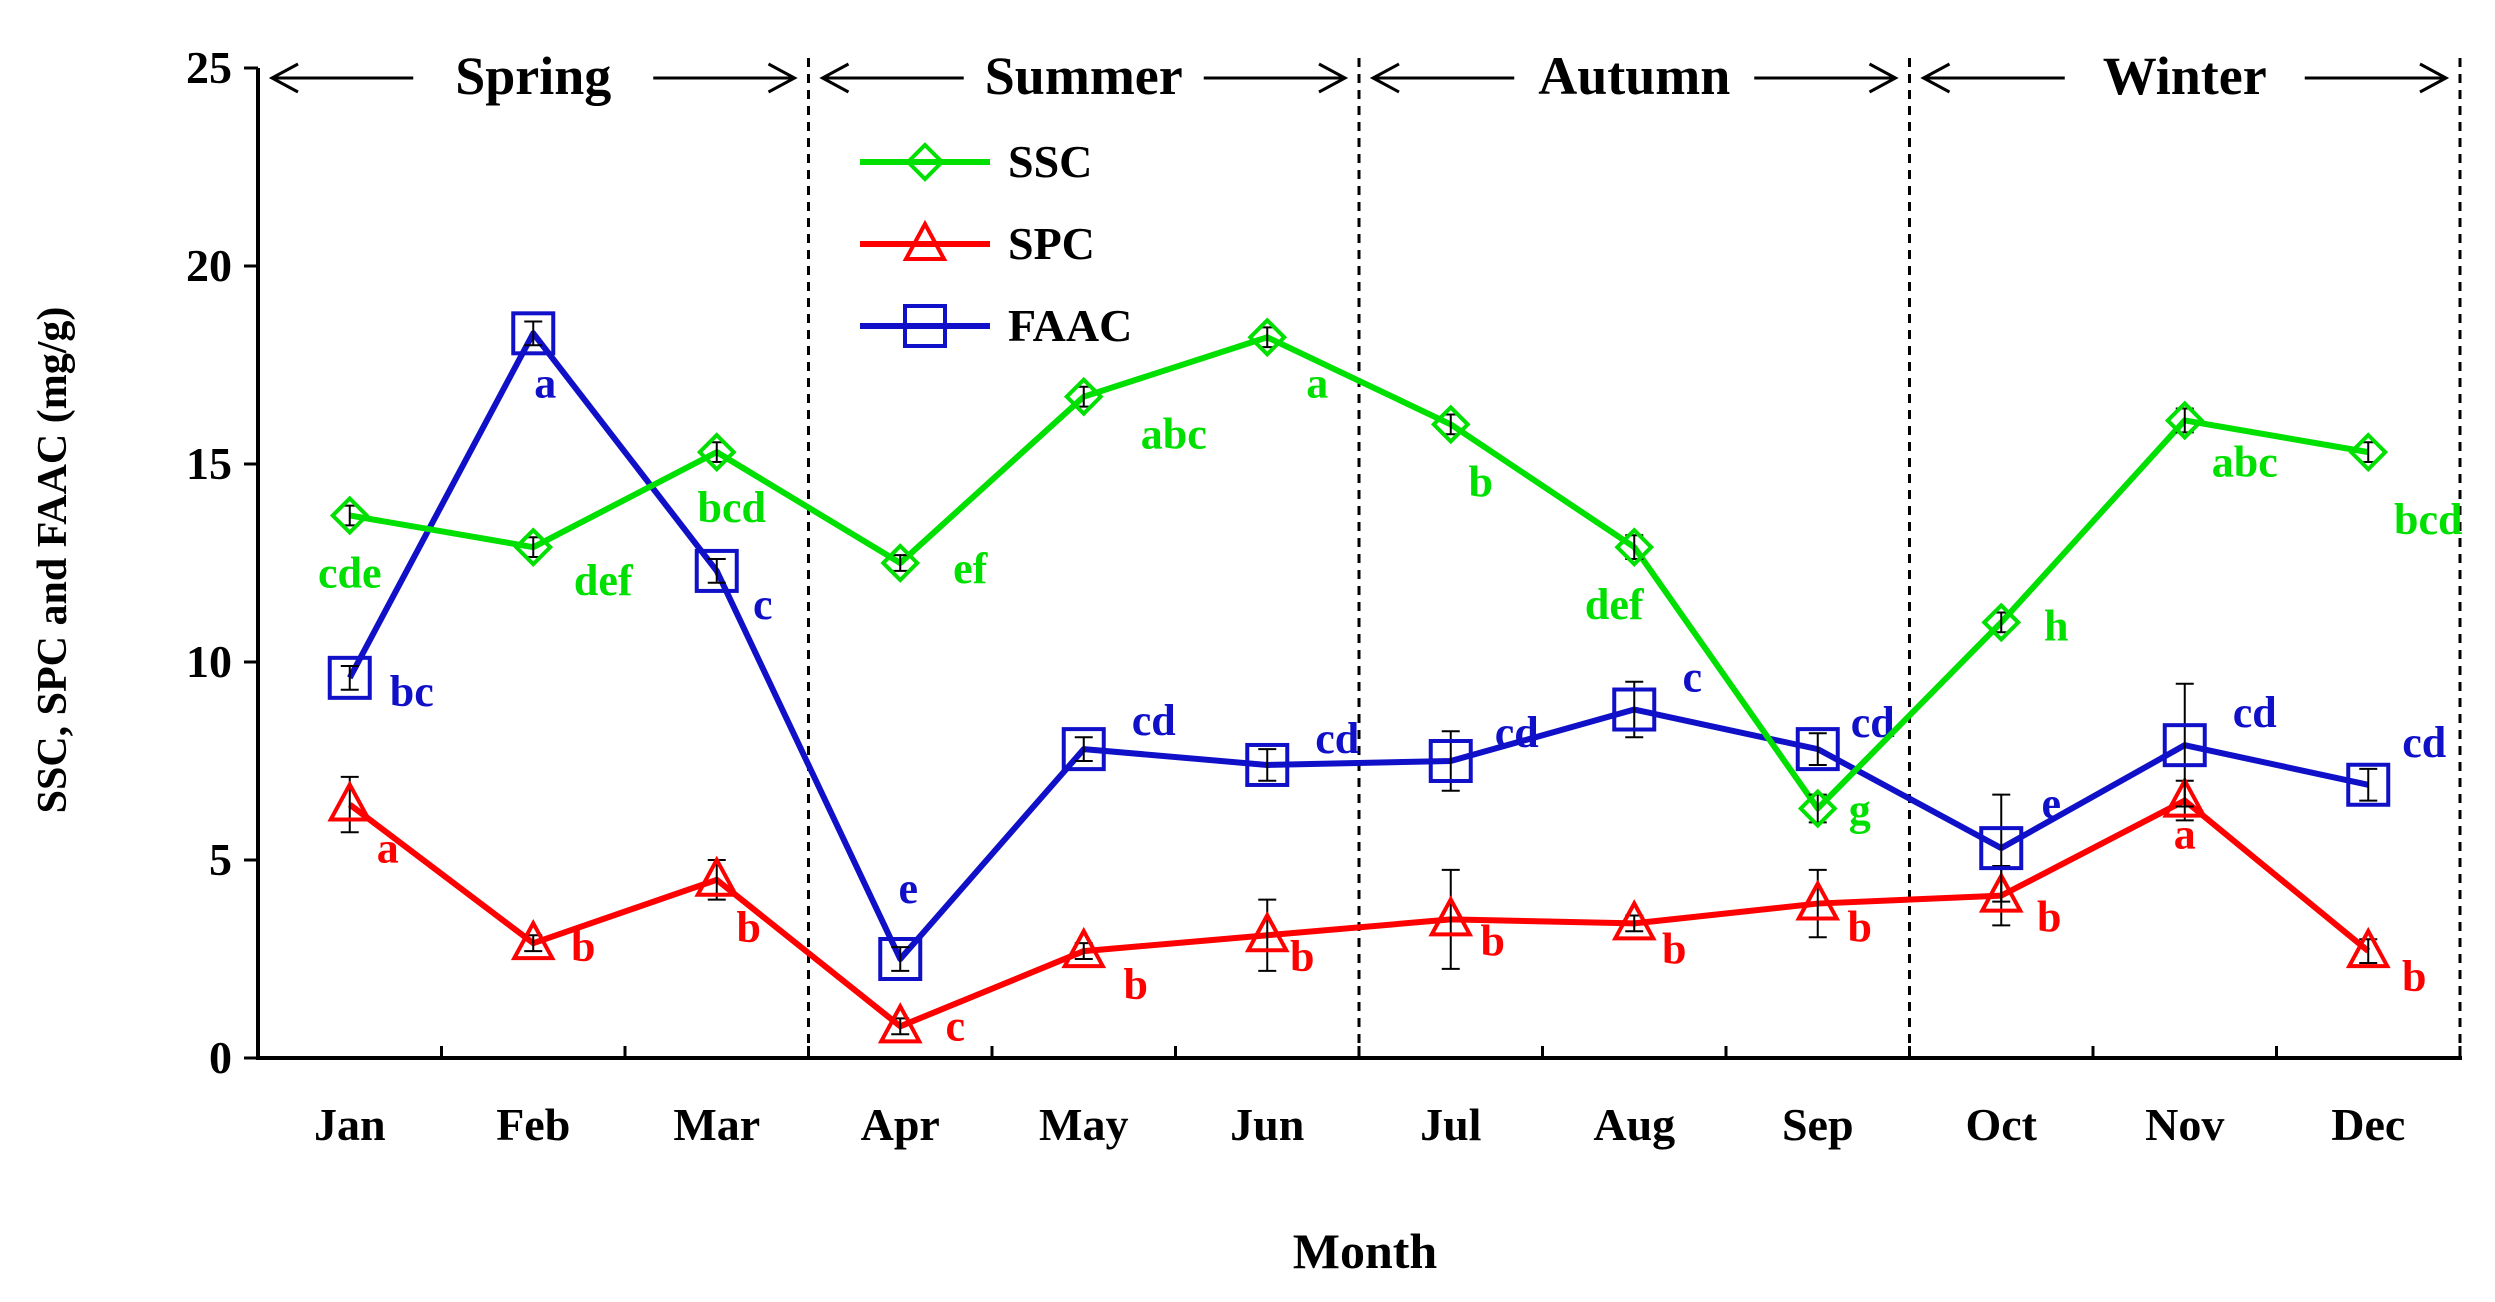  What do you see at coordinates (545, 382) in the screenshot?
I see `faac-letter-label: a` at bounding box center [545, 382].